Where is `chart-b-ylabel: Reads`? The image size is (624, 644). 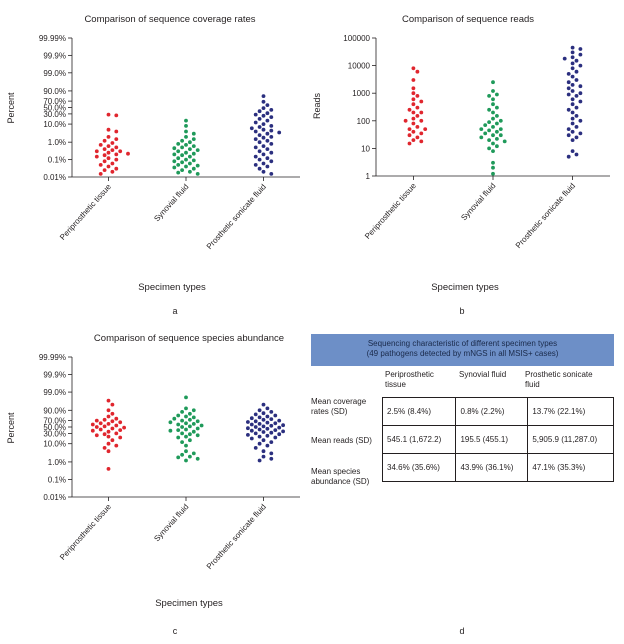
chart-b-ylabel: Reads is located at coordinates (317, 105).